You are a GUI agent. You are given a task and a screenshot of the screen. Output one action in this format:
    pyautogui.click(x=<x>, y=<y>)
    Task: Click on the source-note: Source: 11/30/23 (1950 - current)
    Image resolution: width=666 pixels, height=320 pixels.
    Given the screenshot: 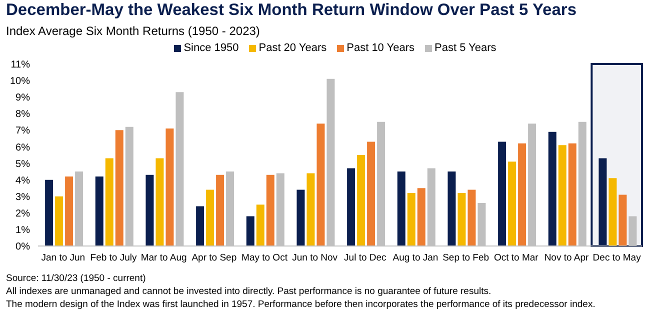 What is the action you would take?
    pyautogui.click(x=76, y=278)
    